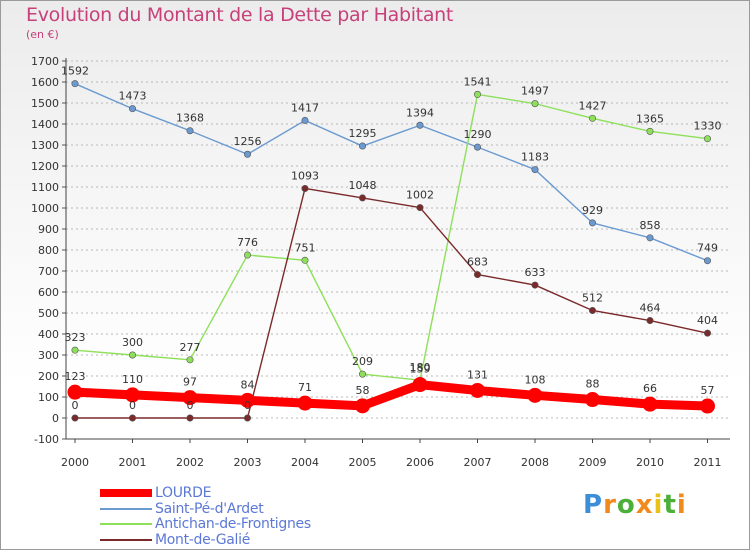 This screenshot has width=750, height=550. I want to click on y-tick-label: 1400, so click(45, 124).